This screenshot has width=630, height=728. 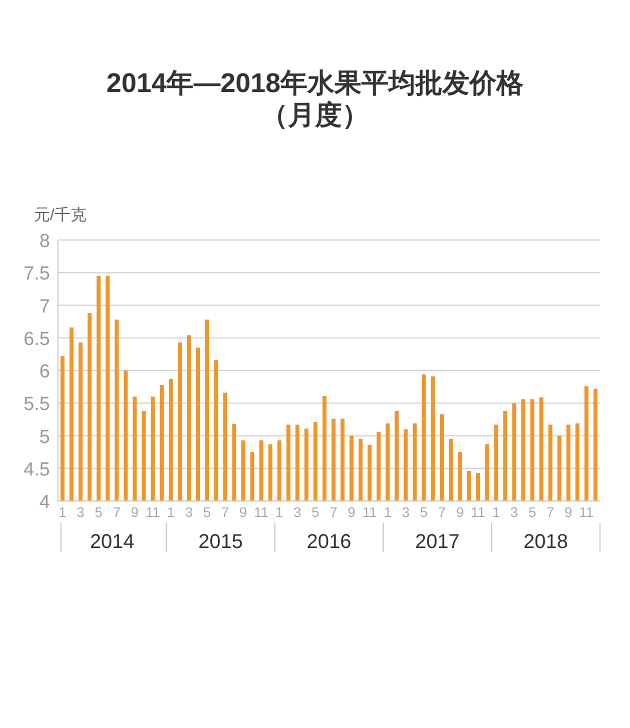 What do you see at coordinates (315, 115) in the screenshot?
I see `chart-subtitle: （月度）` at bounding box center [315, 115].